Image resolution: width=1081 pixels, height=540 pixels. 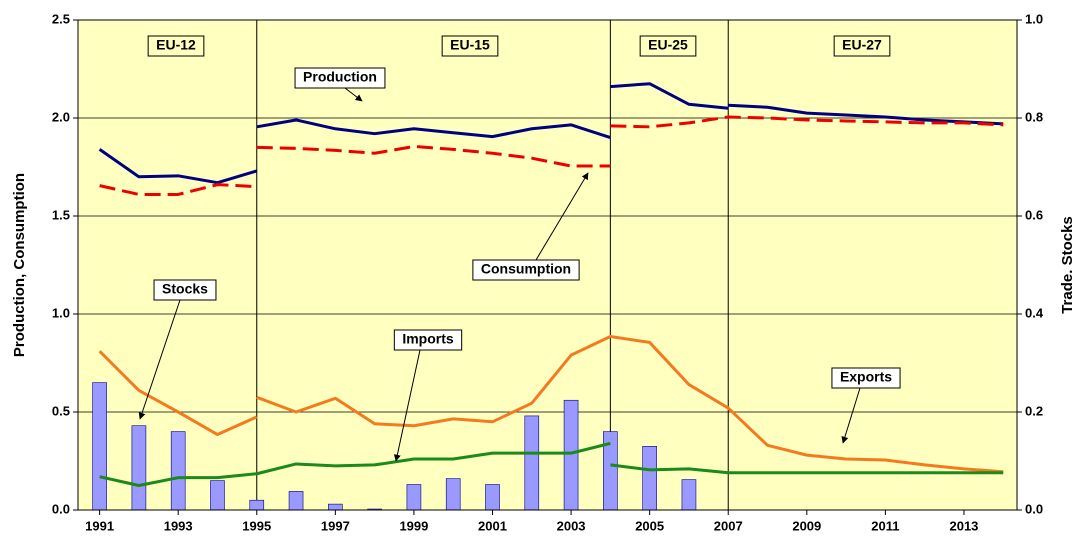 What do you see at coordinates (885, 525) in the screenshot?
I see `x-tick-label: 2011` at bounding box center [885, 525].